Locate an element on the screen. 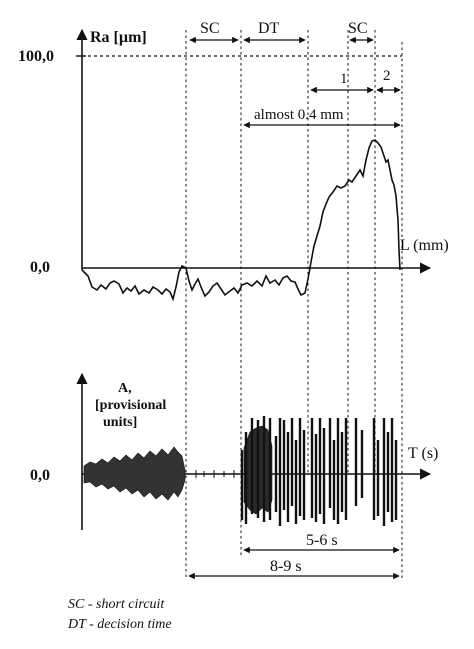 Image resolution: width=474 pixels, height=649 pixels. time-annotations: 5-6 s 8-9 s is located at coordinates (294, 556).